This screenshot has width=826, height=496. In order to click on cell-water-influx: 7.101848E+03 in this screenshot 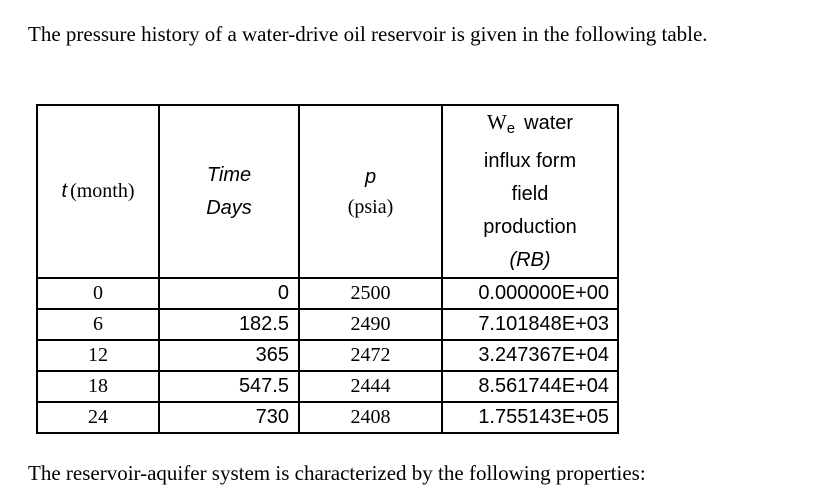, I will do `click(530, 324)`.